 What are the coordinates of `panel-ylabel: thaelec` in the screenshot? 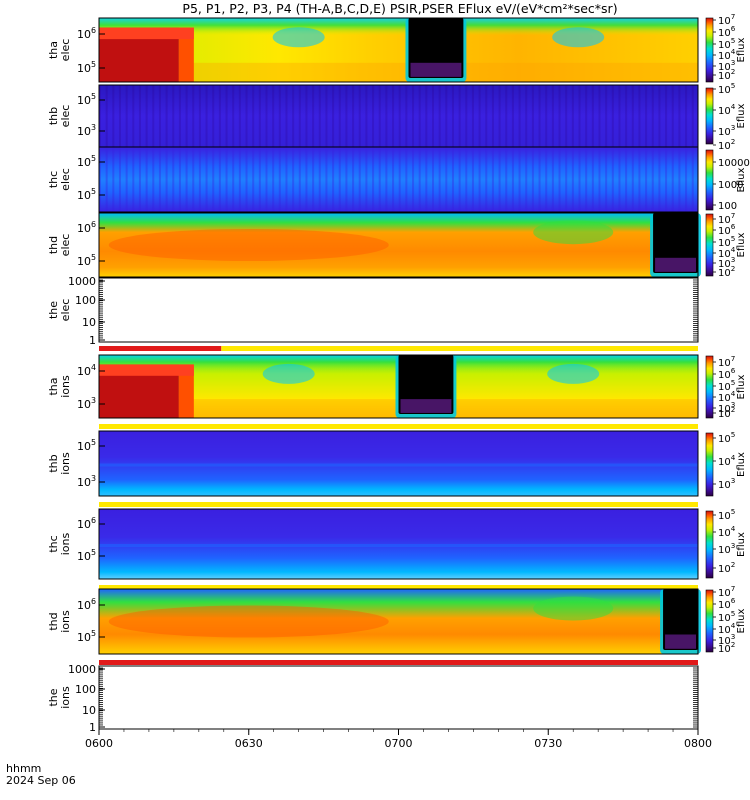 It's located at (59, 50).